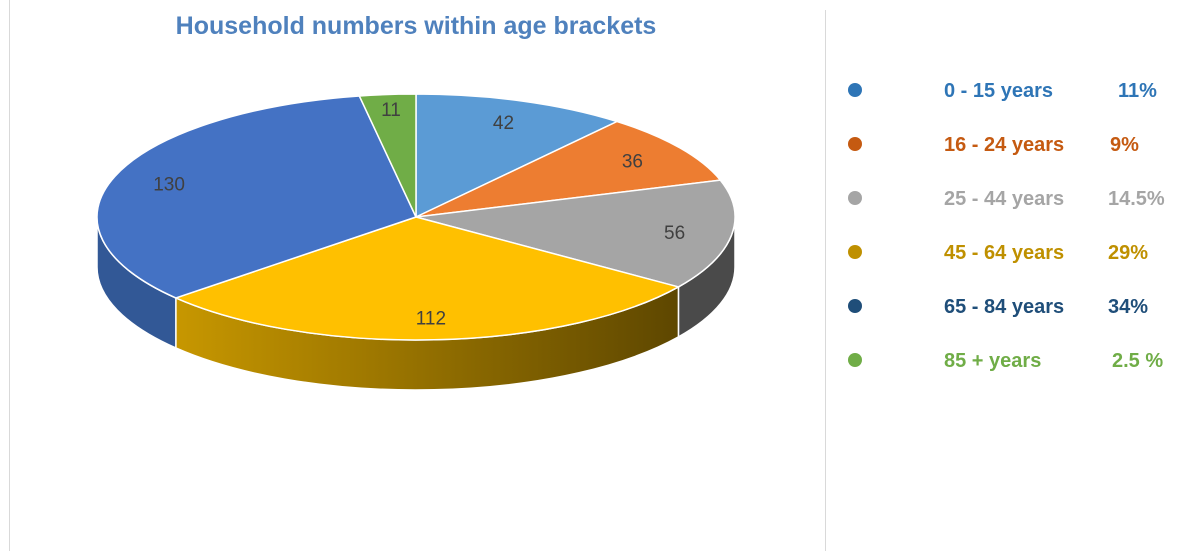  Describe the element at coordinates (1128, 253) in the screenshot. I see `legend-percent-45-64: 29%` at that location.